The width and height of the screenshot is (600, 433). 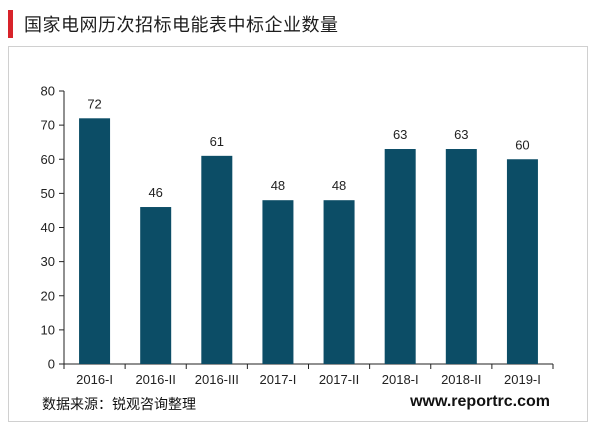 I want to click on y-tick-label: 40, so click(x=48, y=227).